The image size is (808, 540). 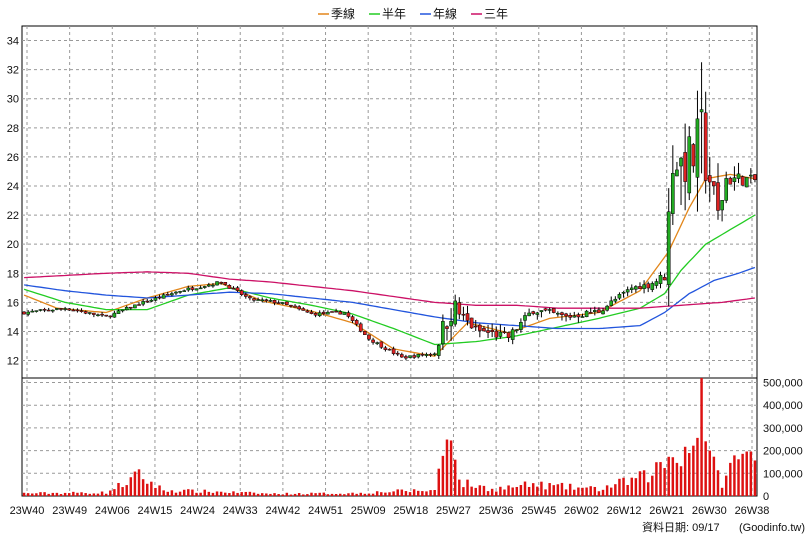 I want to click on x-tick-label: 26W38, so click(x=752, y=511).